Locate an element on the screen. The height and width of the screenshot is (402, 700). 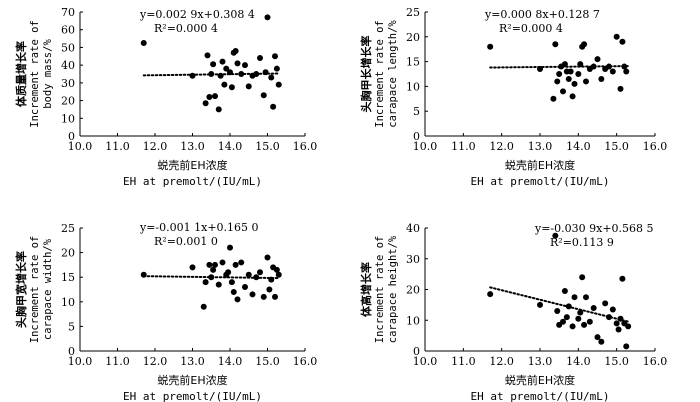
ylabel-cn: 体高增长率 is located at coordinates (366, 289).